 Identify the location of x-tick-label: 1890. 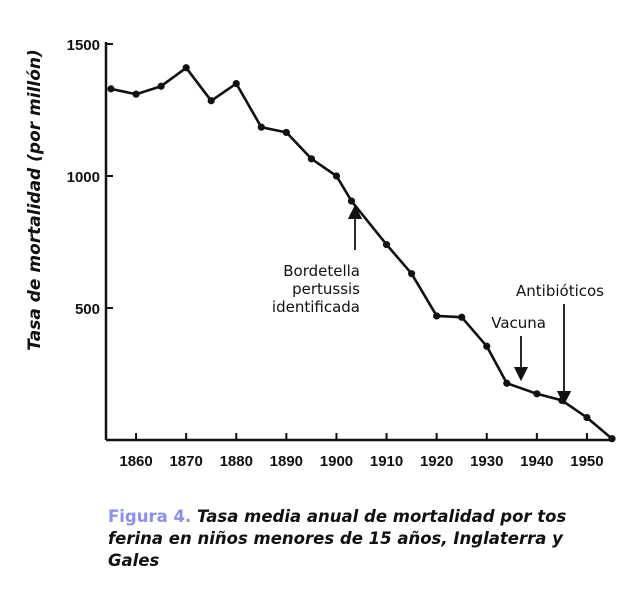
(286, 461).